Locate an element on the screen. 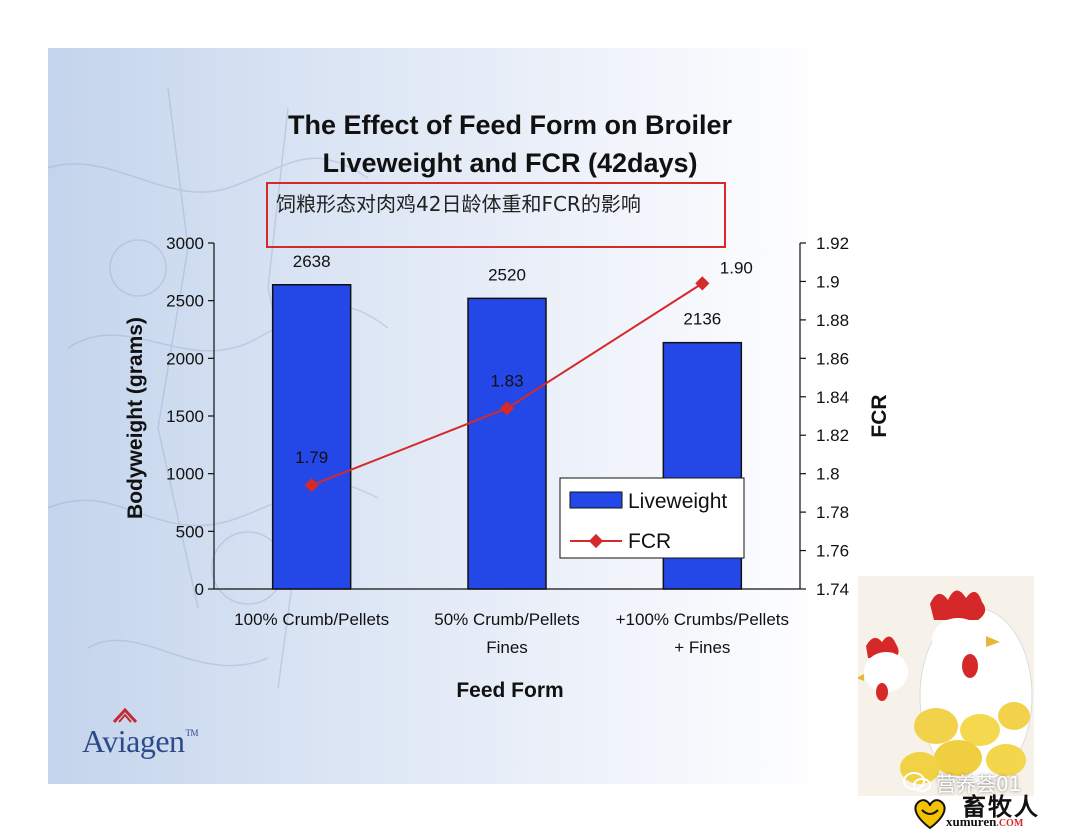 Image resolution: width=1080 pixels, height=834 pixels. y2-tick-label: 1.82 is located at coordinates (832, 435).